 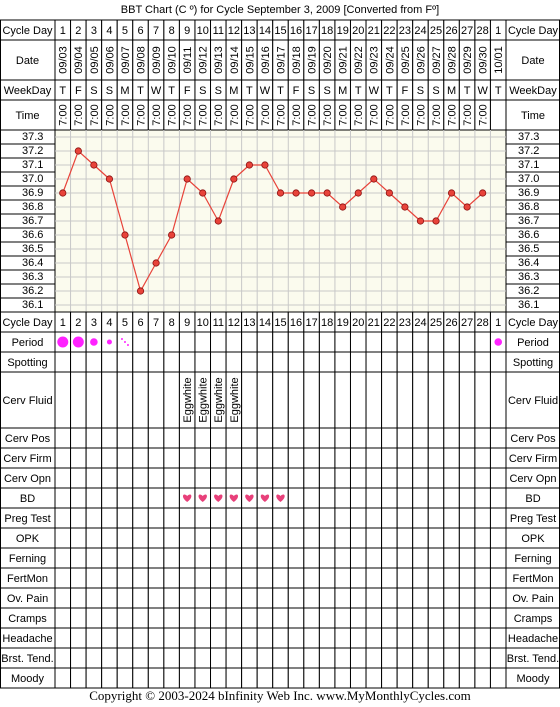 I want to click on row-label: OPK, so click(x=533, y=539).